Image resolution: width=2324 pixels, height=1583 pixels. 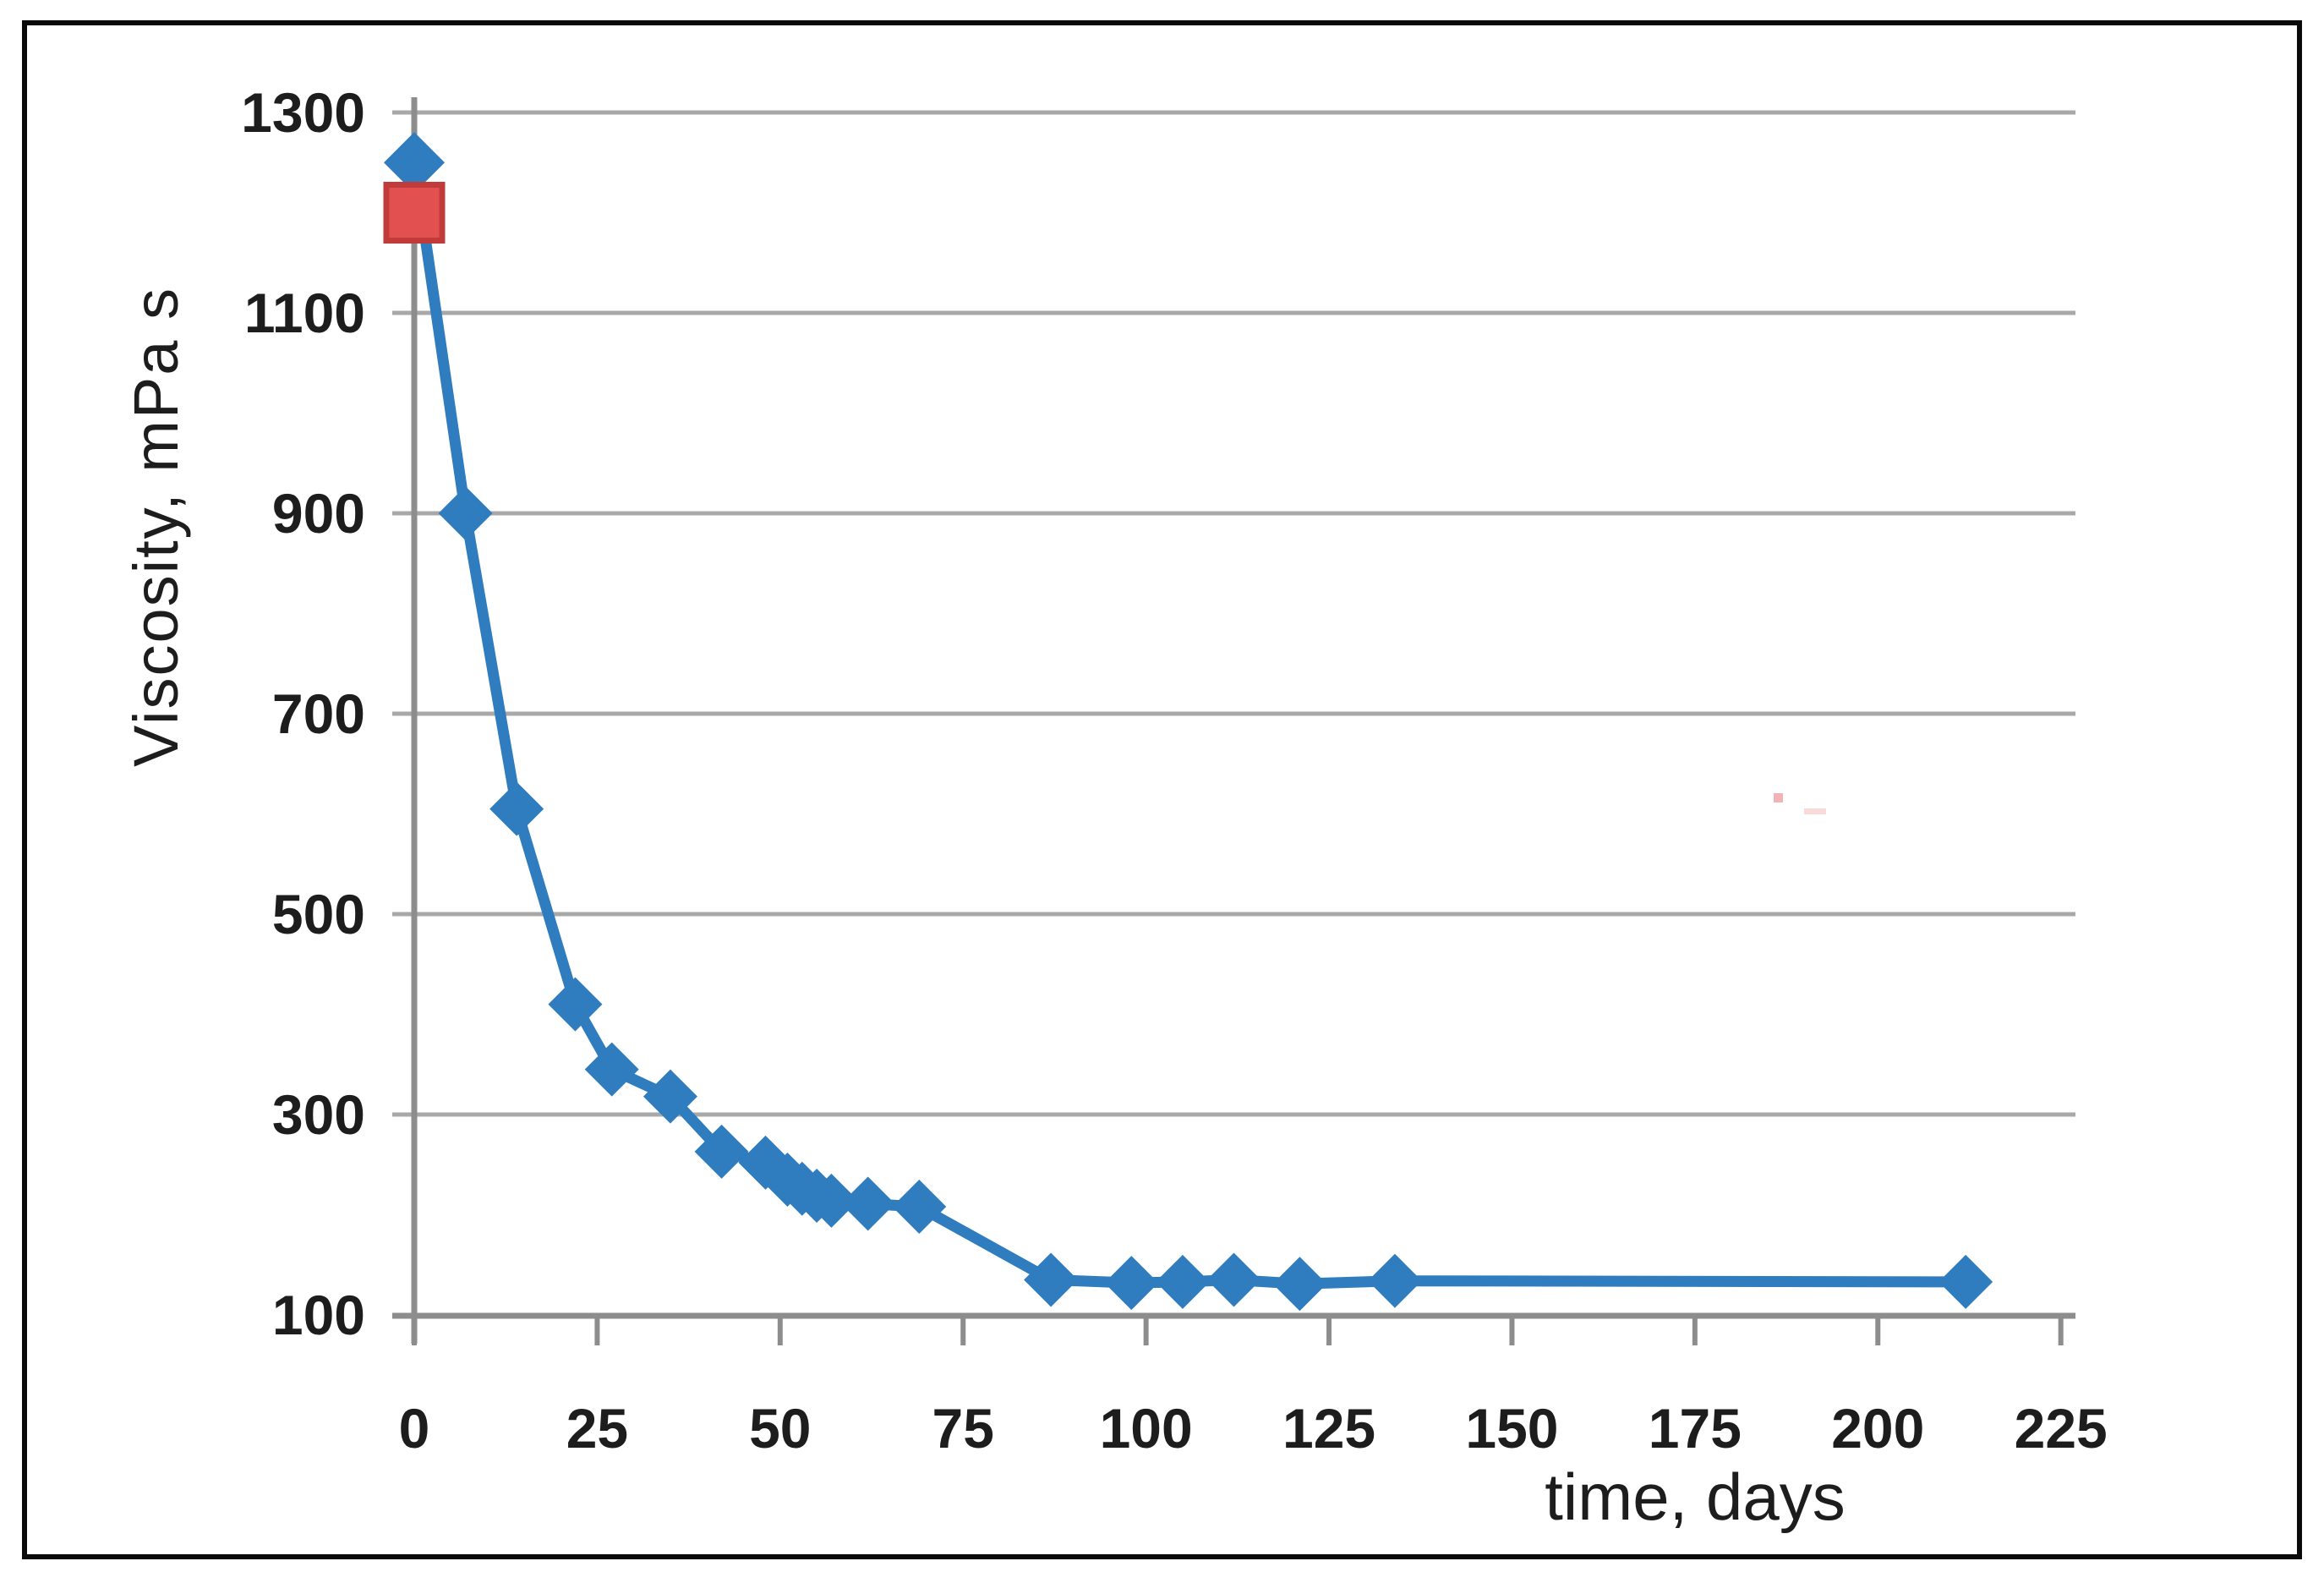 I want to click on x-tick-label: 25, so click(x=597, y=1428).